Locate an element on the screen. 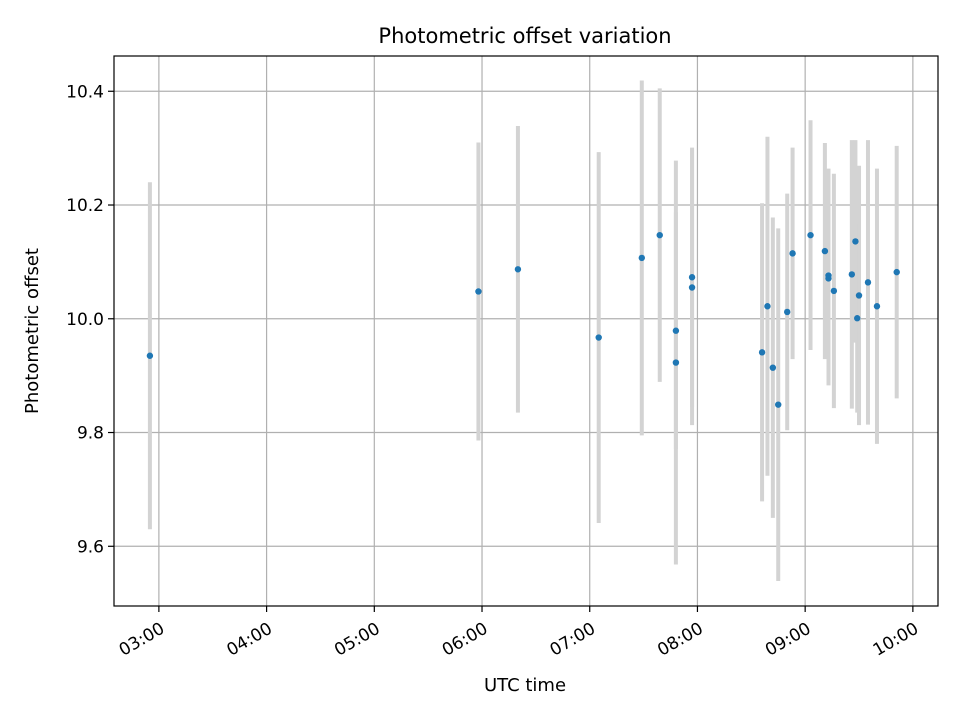  y-axis-label: Photometric offset is located at coordinates (32, 331).